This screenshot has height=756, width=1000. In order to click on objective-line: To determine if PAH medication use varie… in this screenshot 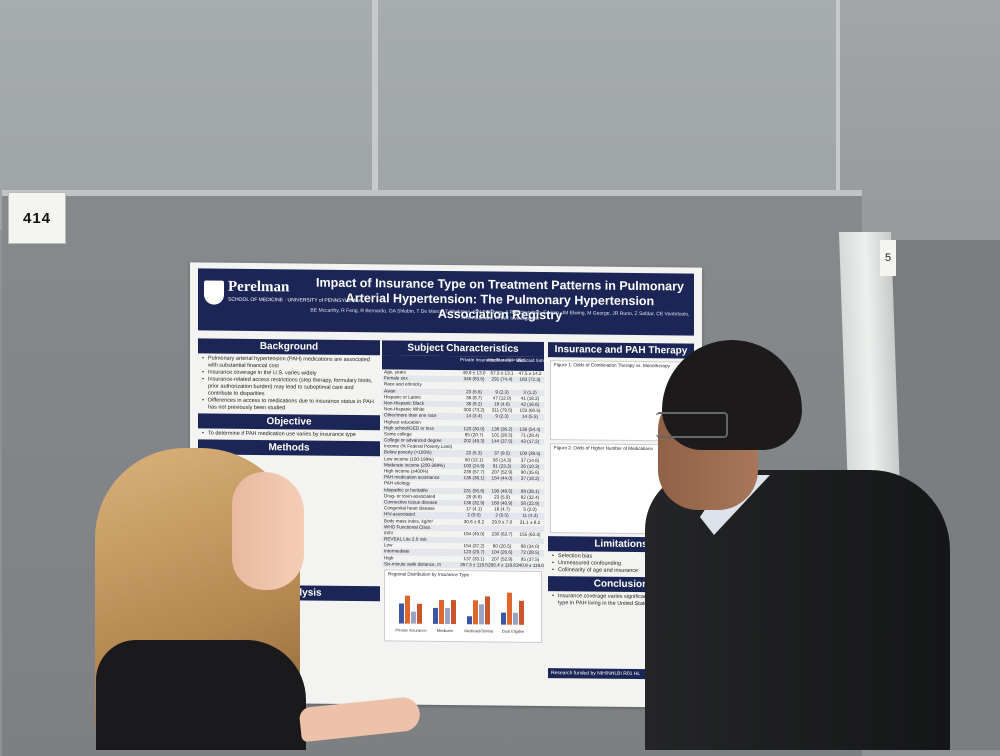, I will do `click(291, 435)`.